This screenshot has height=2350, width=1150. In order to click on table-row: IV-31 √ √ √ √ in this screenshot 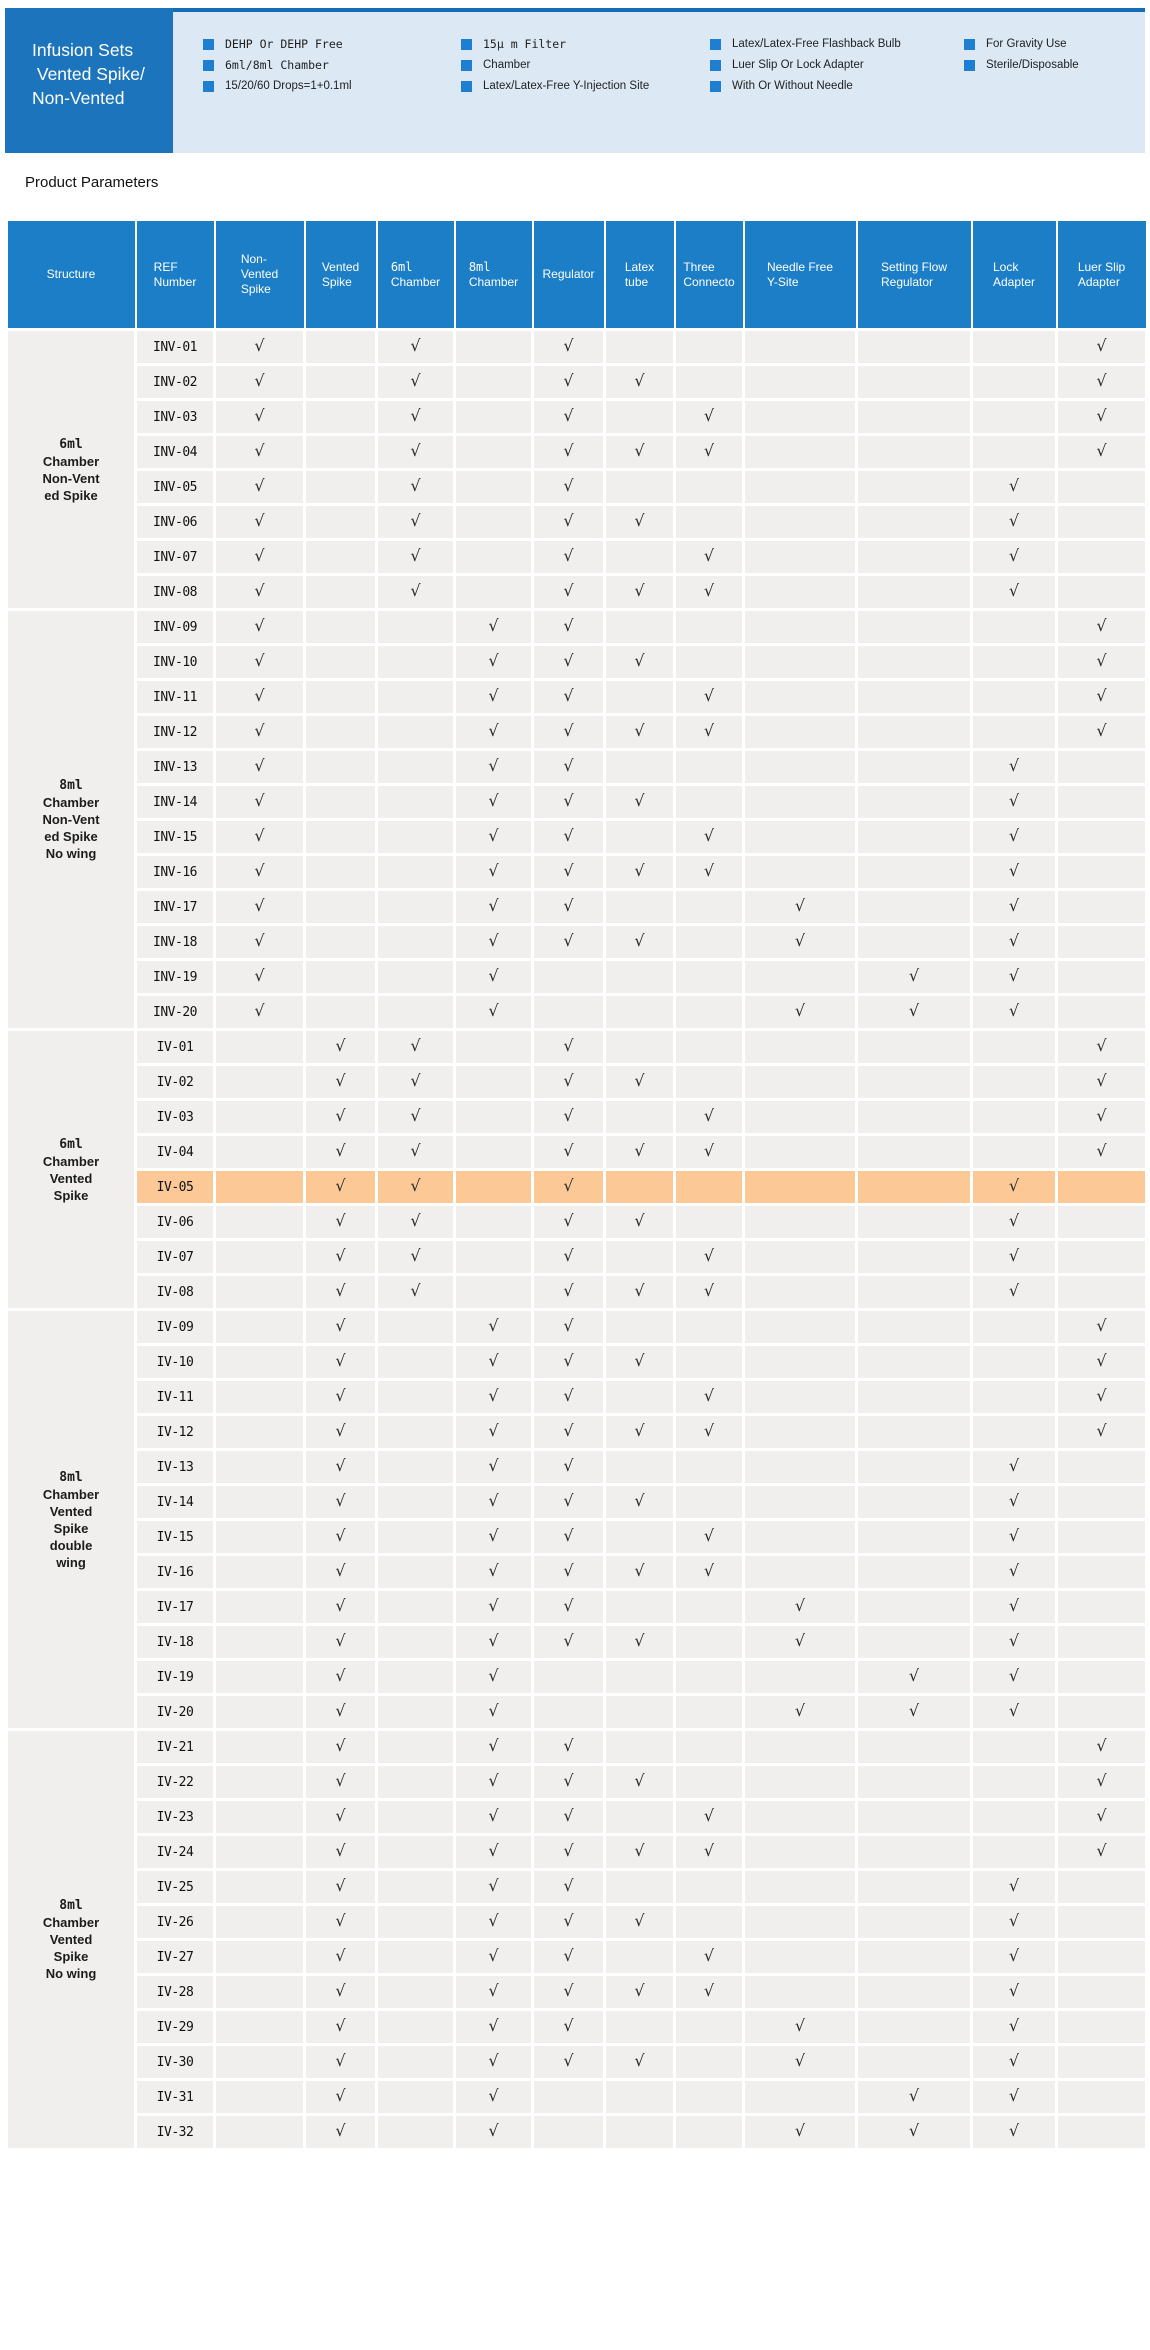, I will do `click(577, 2097)`.